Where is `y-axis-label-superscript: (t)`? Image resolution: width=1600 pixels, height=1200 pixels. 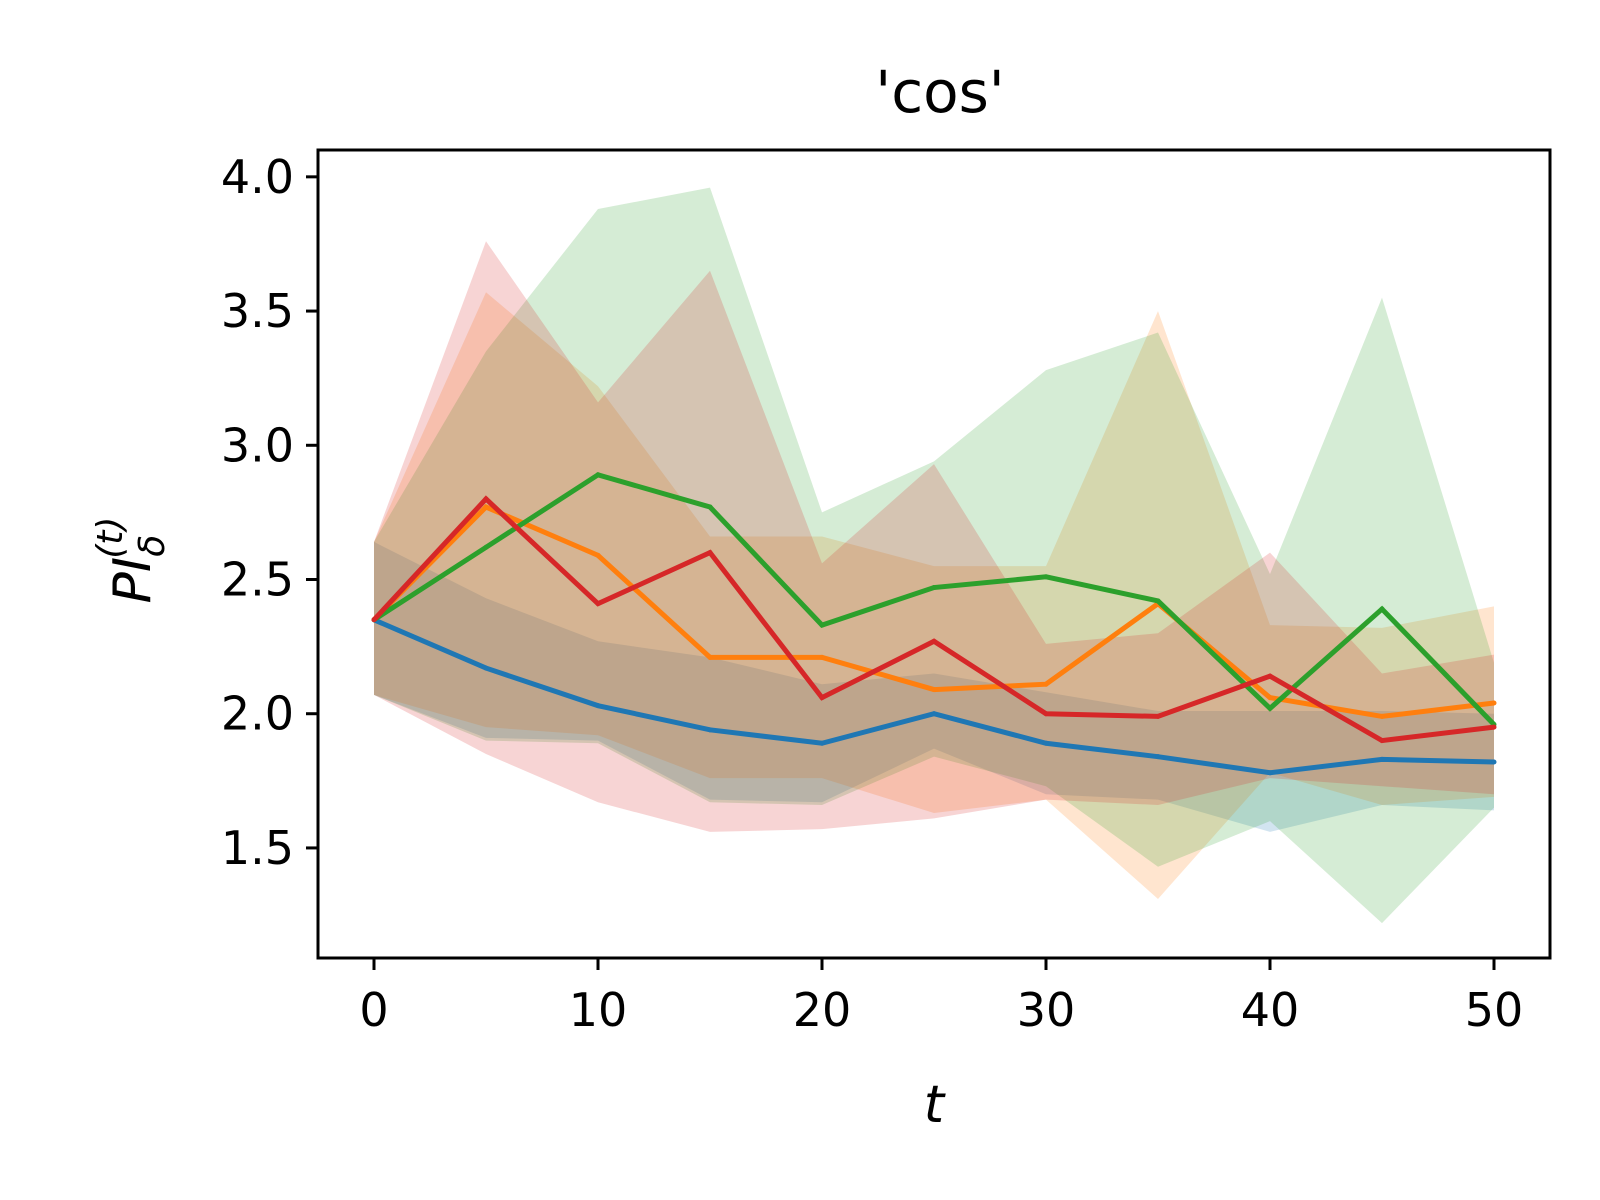 y-axis-label-superscript: (t) is located at coordinates (110, 538).